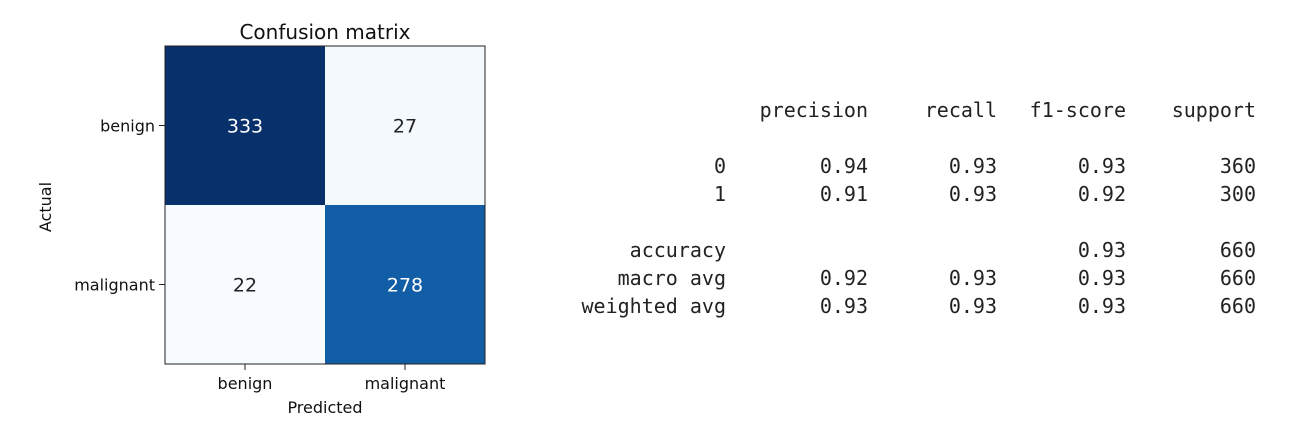 This screenshot has height=431, width=1308. Describe the element at coordinates (843, 194) in the screenshot. I see `report-cell: 0.91` at that location.